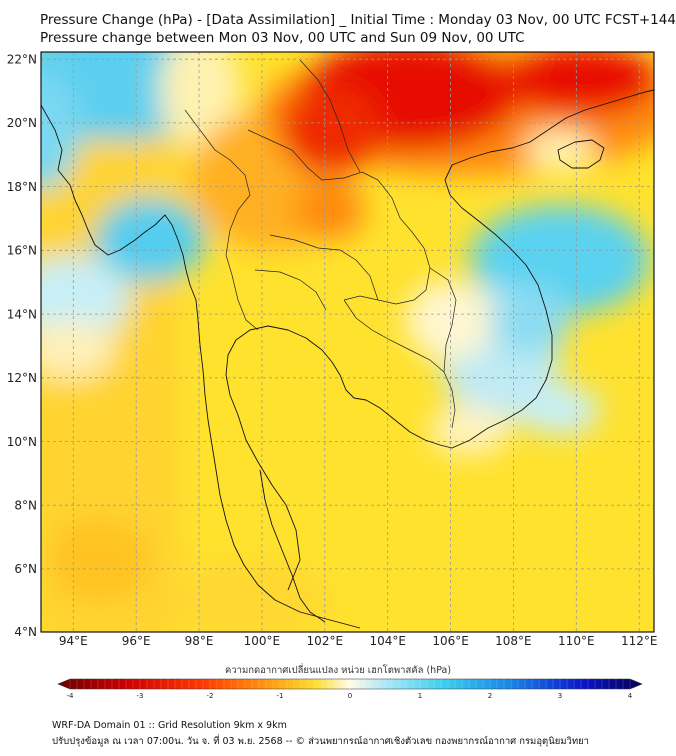 The image size is (676, 756). What do you see at coordinates (560, 696) in the screenshot?
I see `colorbar-tick-label: 3` at bounding box center [560, 696].